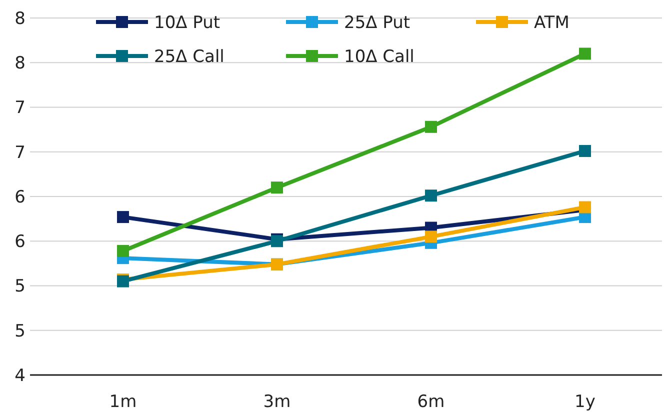  What do you see at coordinates (377, 23) in the screenshot?
I see `legend-label: 25Δ Put` at bounding box center [377, 23].